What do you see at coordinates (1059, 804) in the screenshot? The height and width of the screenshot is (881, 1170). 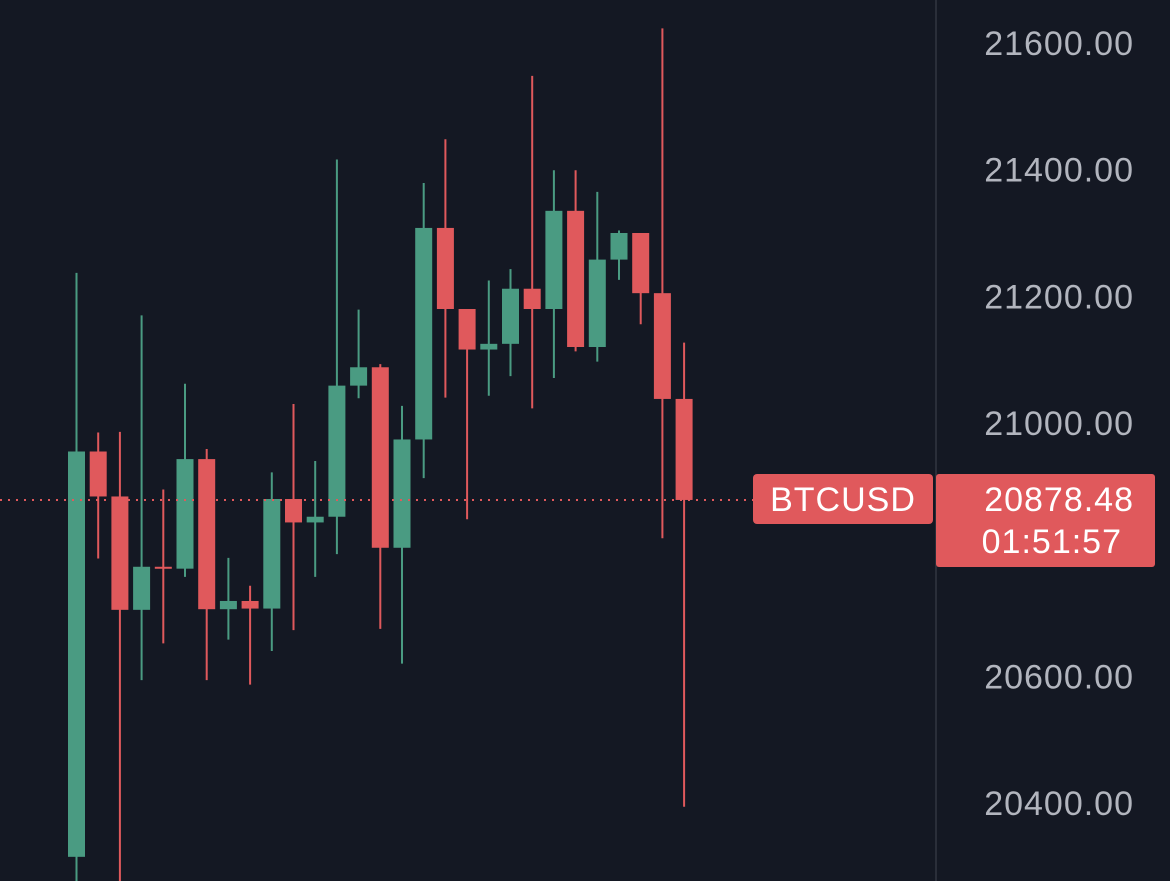 I see `price-tick-label: 20400.00` at bounding box center [1059, 804].